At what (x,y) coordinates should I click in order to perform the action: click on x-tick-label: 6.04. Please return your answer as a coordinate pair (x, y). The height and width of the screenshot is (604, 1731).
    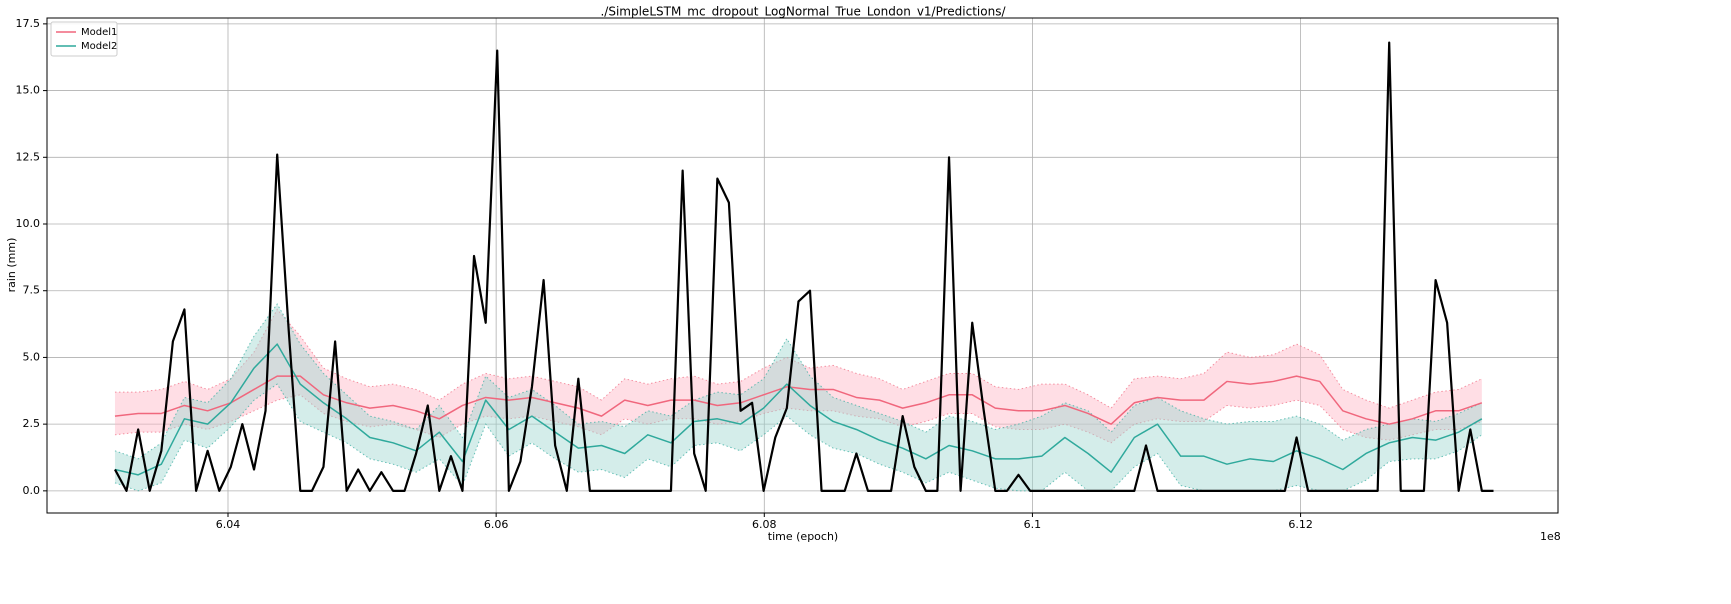
    Looking at the image, I should click on (228, 524).